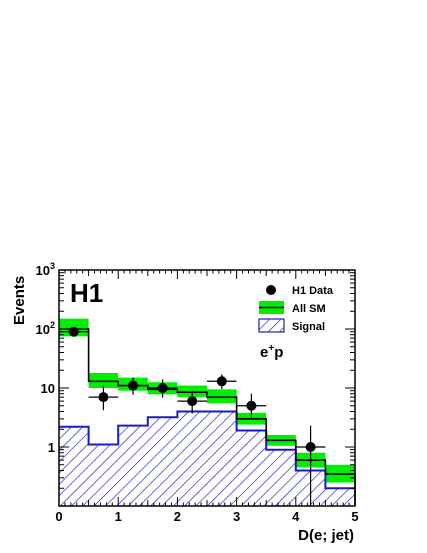 This screenshot has width=427, height=553. What do you see at coordinates (236, 516) in the screenshot?
I see `x-tick-label: 3` at bounding box center [236, 516].